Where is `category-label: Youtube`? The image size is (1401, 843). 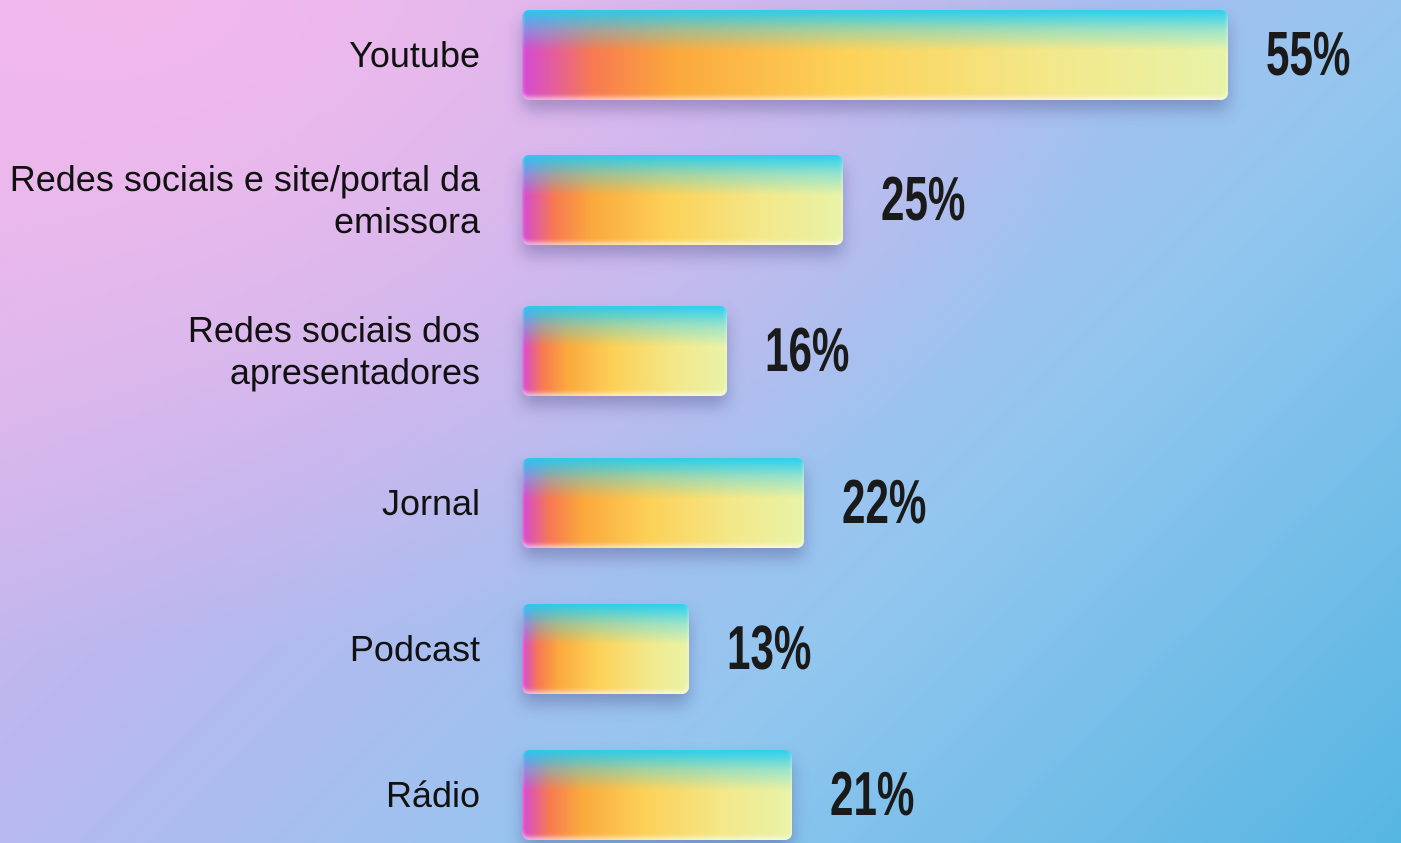 category-label: Youtube is located at coordinates (414, 54).